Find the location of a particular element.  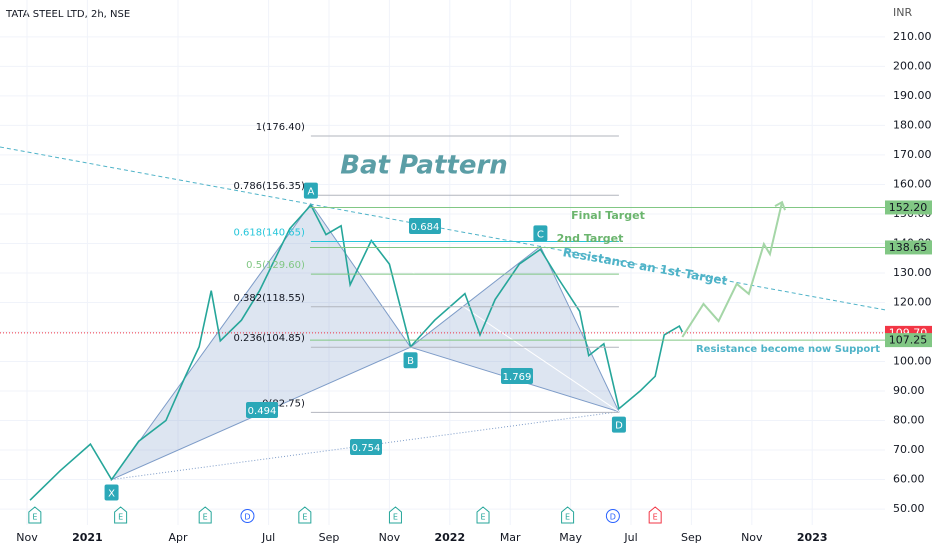

point-label: A is located at coordinates (310, 192).